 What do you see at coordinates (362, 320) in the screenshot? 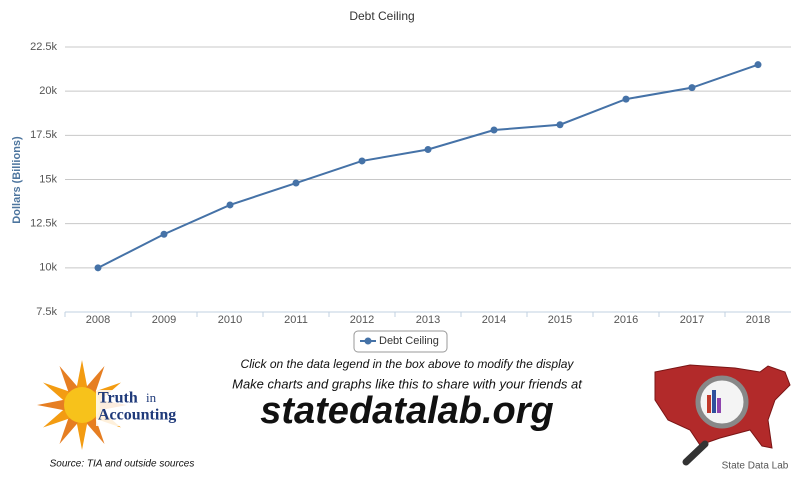
I see `x-tick-label: 2012` at bounding box center [362, 320].